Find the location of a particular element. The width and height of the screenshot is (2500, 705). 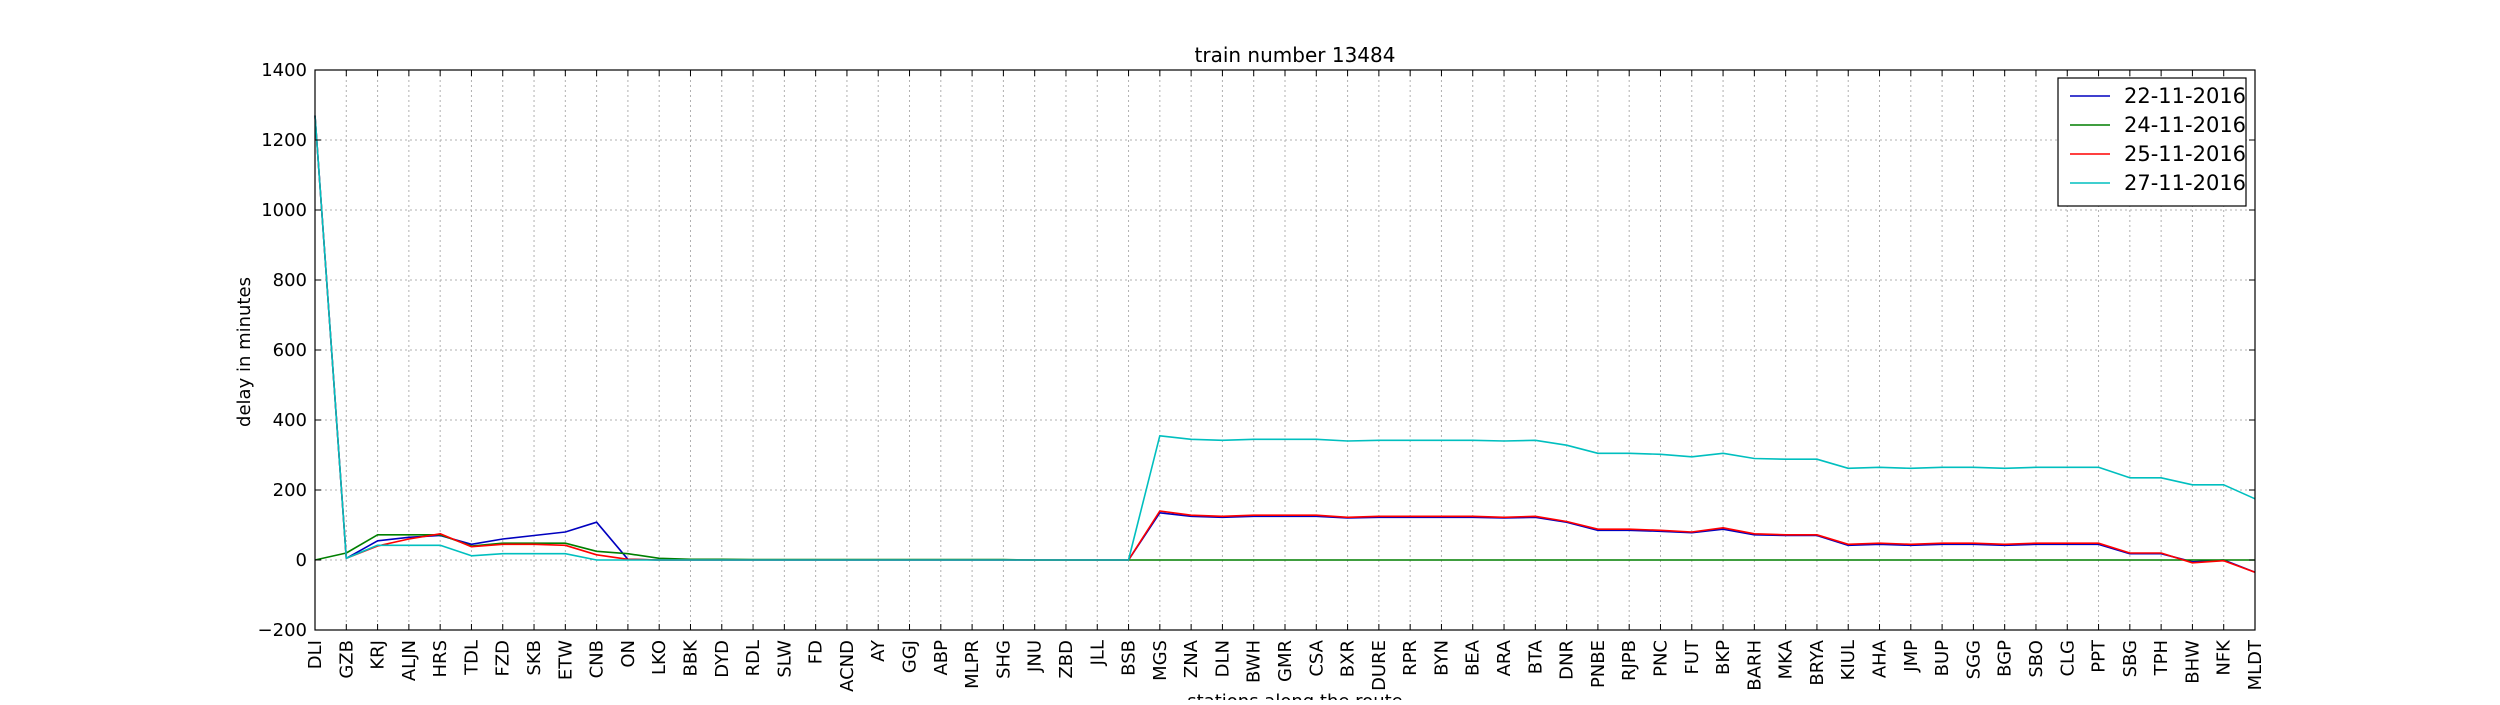

x-tick-label: GGJ is located at coordinates (910, 656).